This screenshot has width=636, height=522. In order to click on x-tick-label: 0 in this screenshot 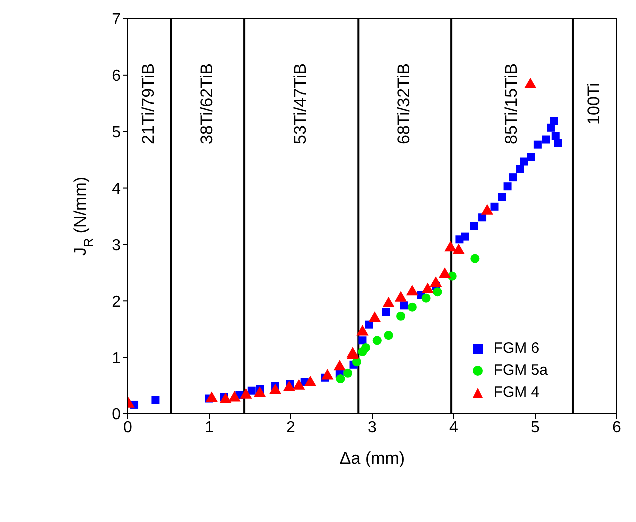, I will do `click(128, 427)`.